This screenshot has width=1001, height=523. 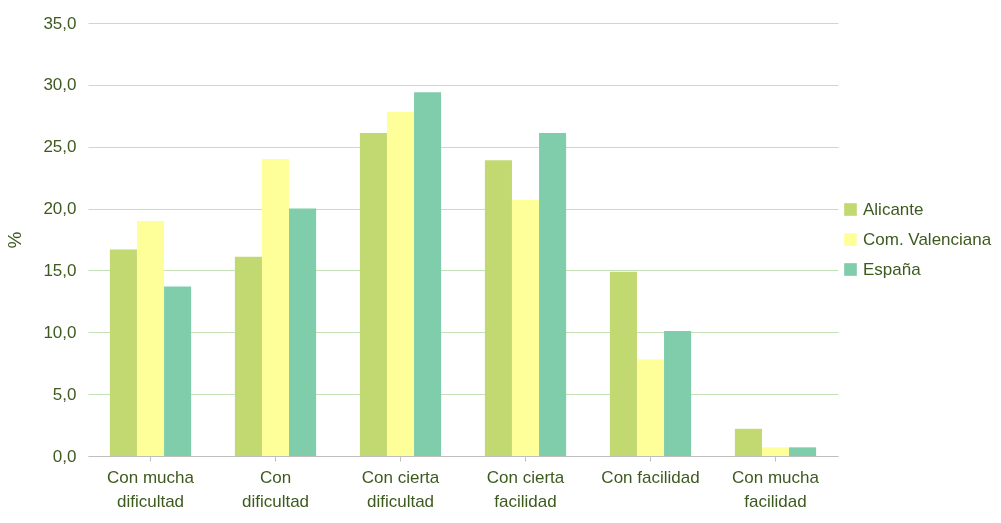 What do you see at coordinates (60, 209) in the screenshot?
I see `y-tick-label: 20,0` at bounding box center [60, 209].